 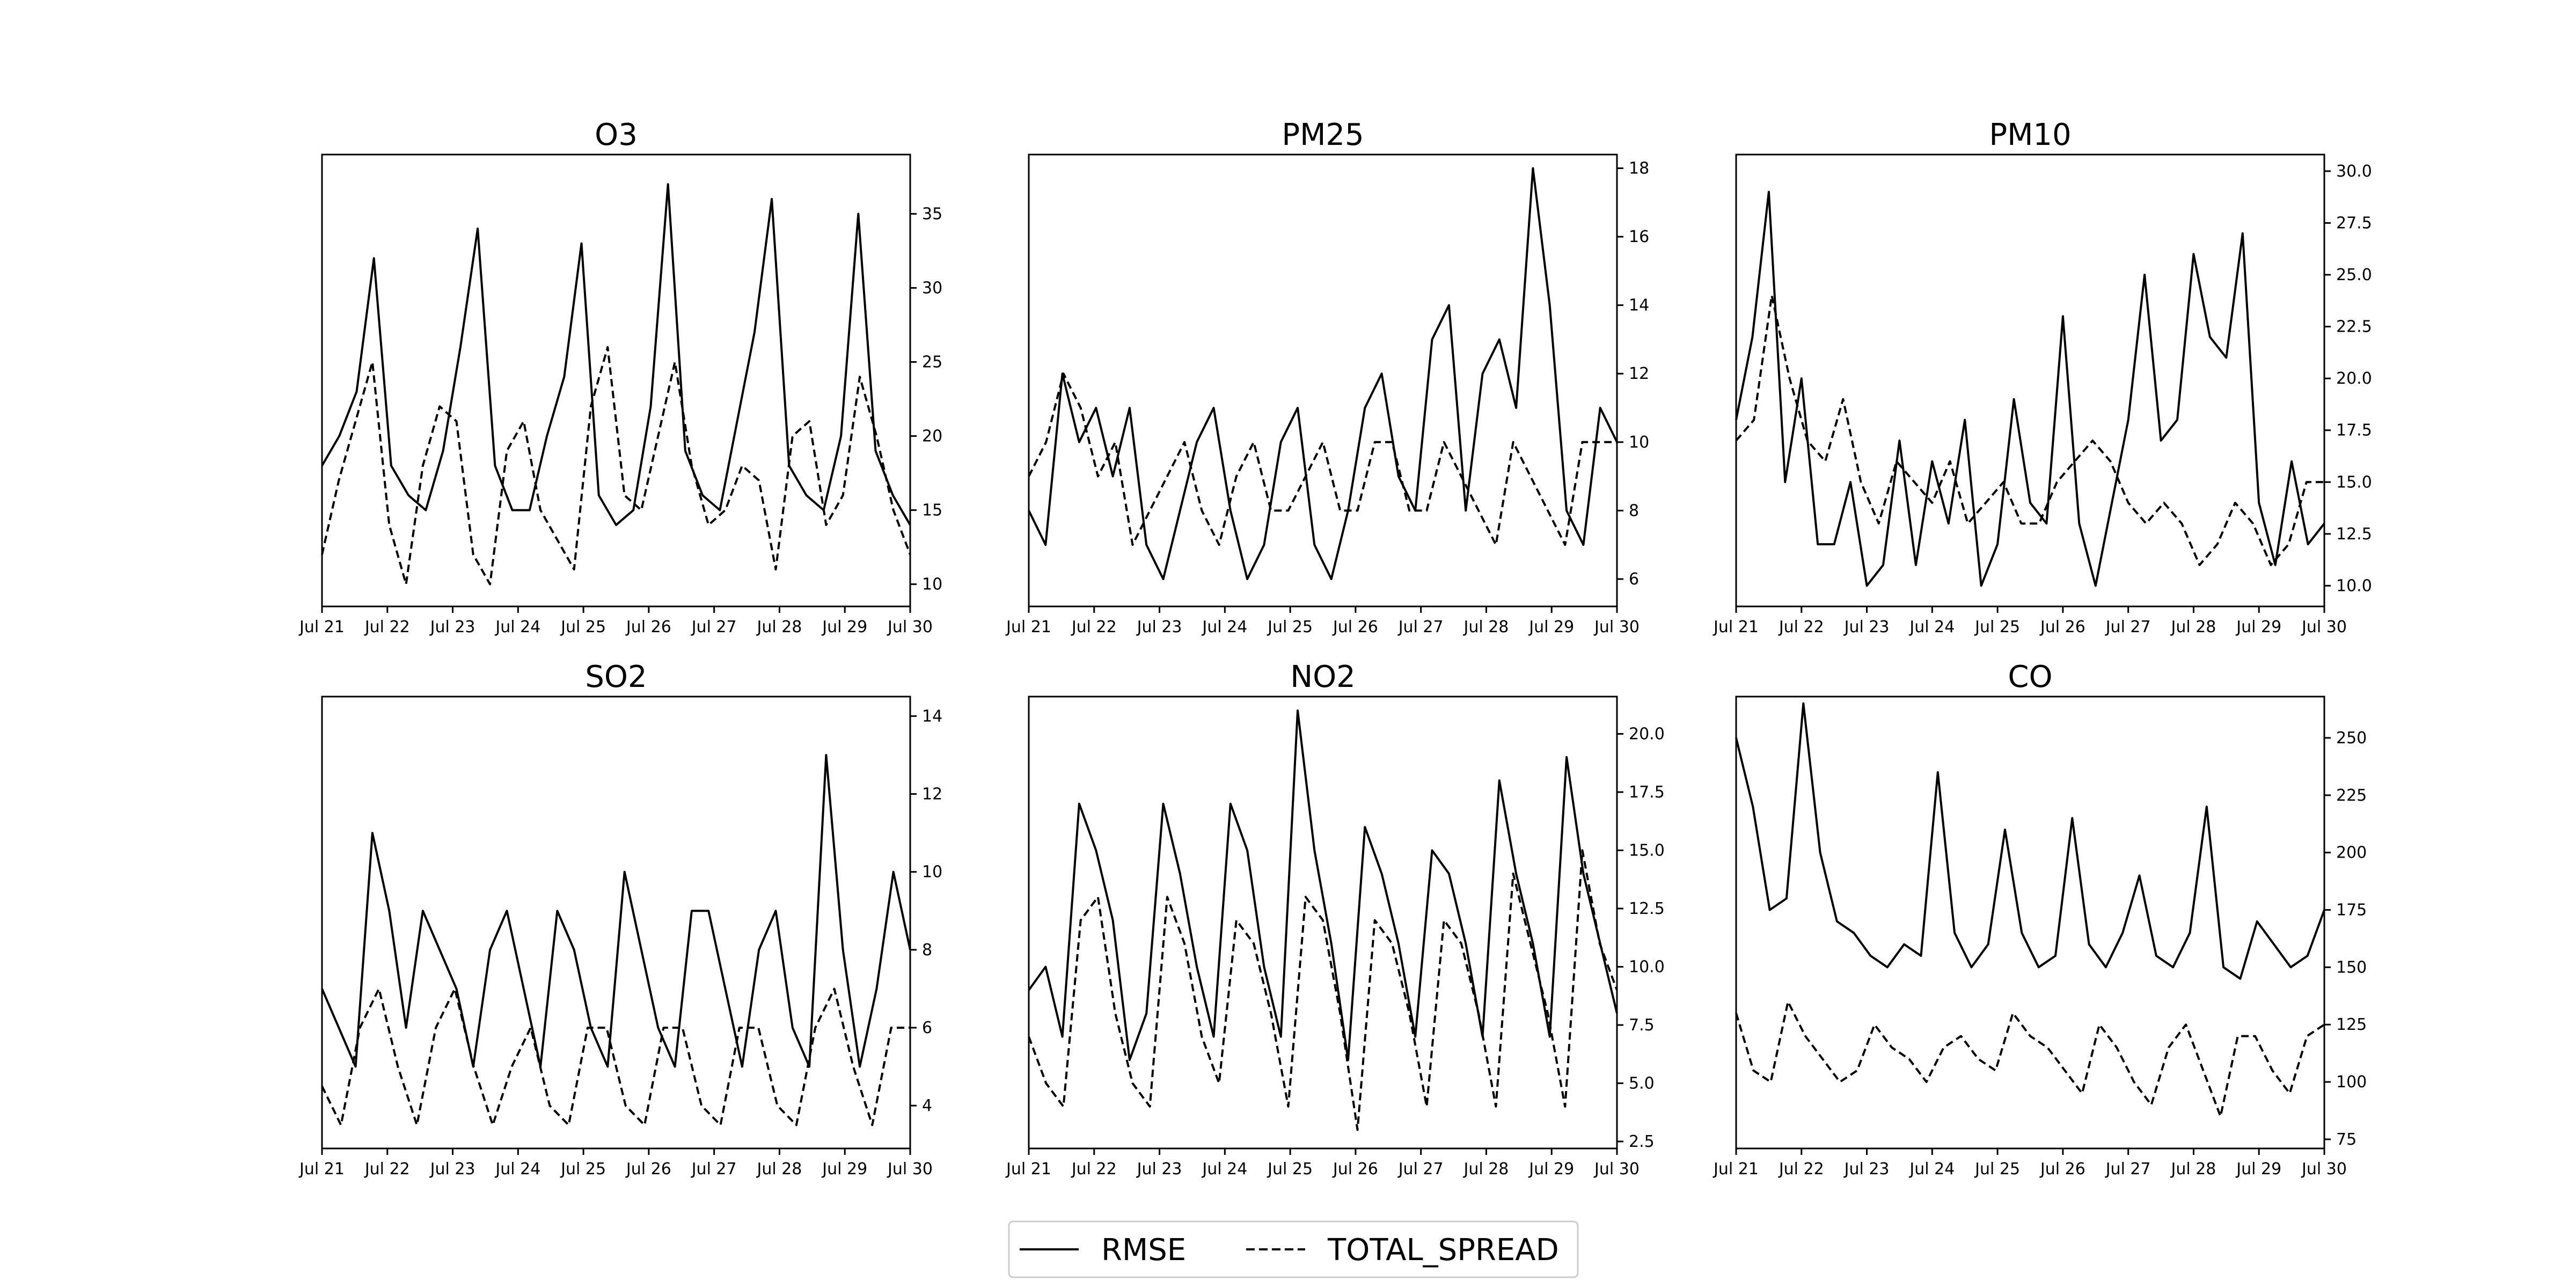 I want to click on y-tick-label: 175, so click(x=2351, y=910).